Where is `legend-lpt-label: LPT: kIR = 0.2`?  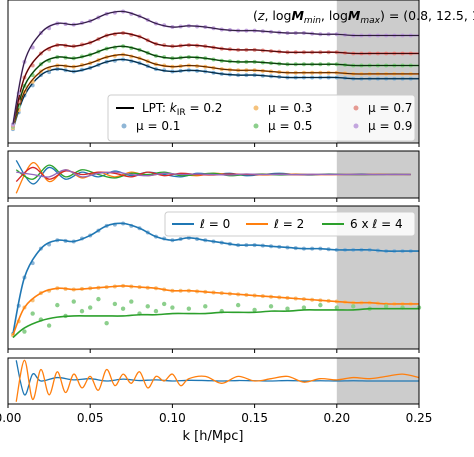
legend-lpt-label: LPT: kIR = 0.2 is located at coordinates (182, 109).